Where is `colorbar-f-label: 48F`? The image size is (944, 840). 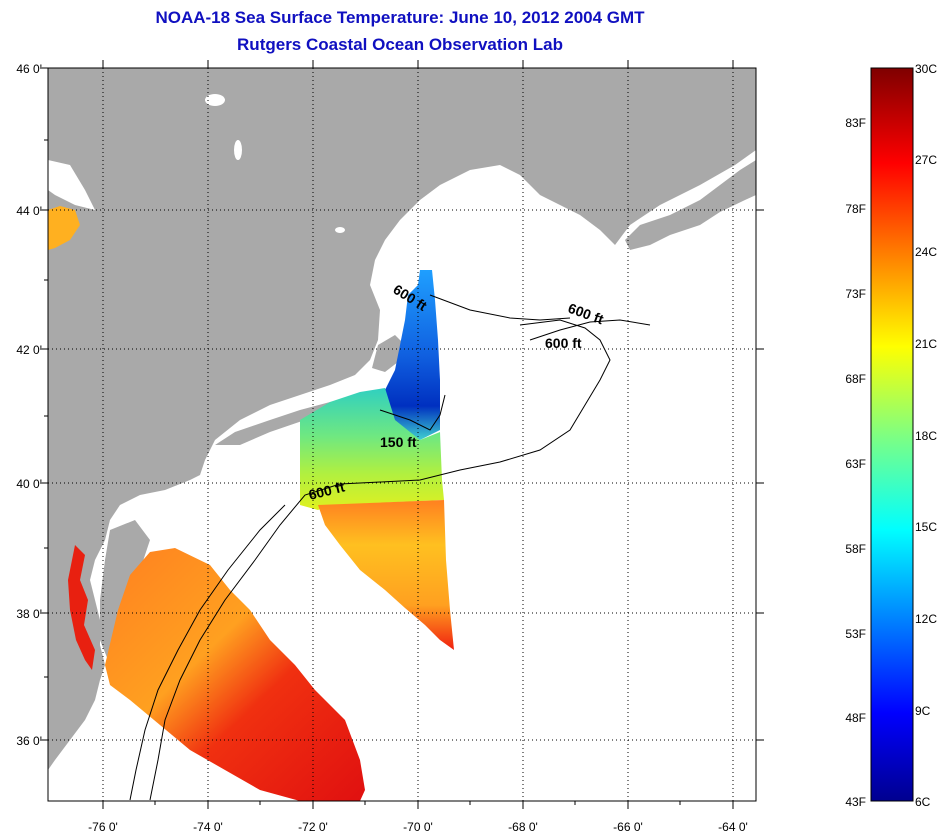
colorbar-f-label: 48F is located at coordinates (855, 718).